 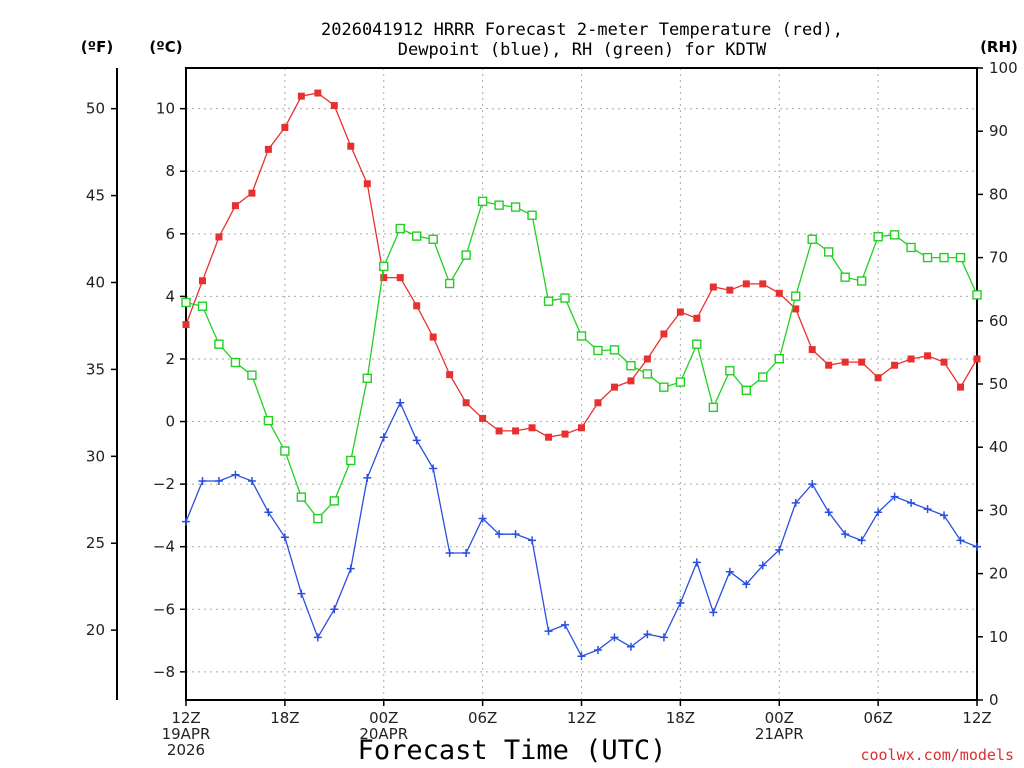 What do you see at coordinates (170, 171) in the screenshot?
I see `celsius-tick-label: 8` at bounding box center [170, 171].